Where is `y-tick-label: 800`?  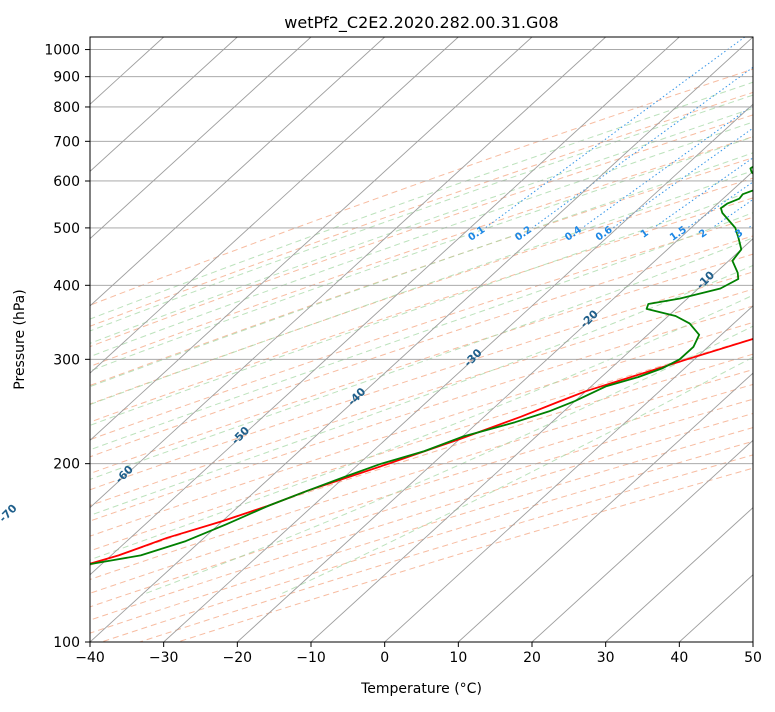 y-tick-label: 800 is located at coordinates (66, 108).